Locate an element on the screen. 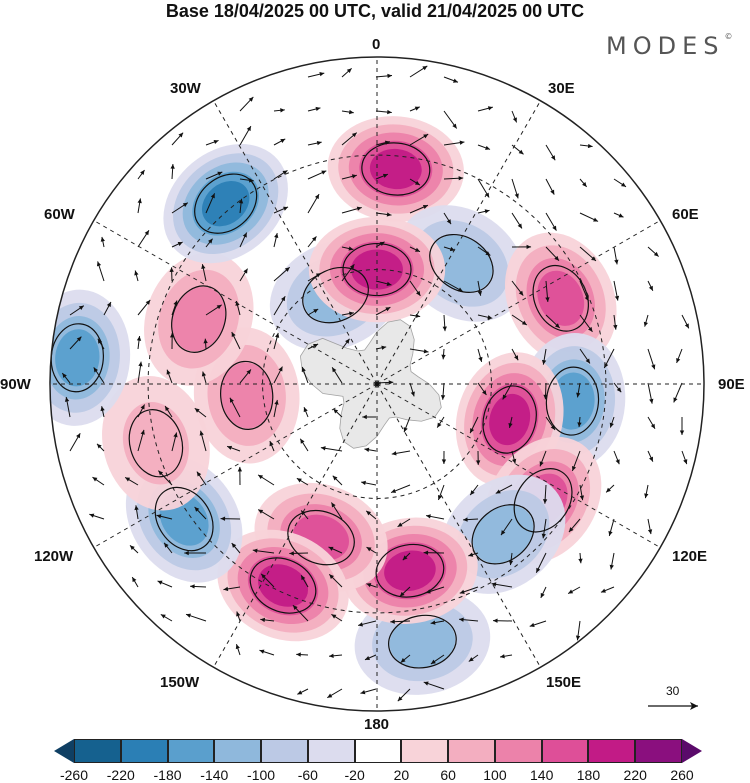 The width and height of the screenshot is (750, 783). lon-label-60w: 60W is located at coordinates (59, 214).